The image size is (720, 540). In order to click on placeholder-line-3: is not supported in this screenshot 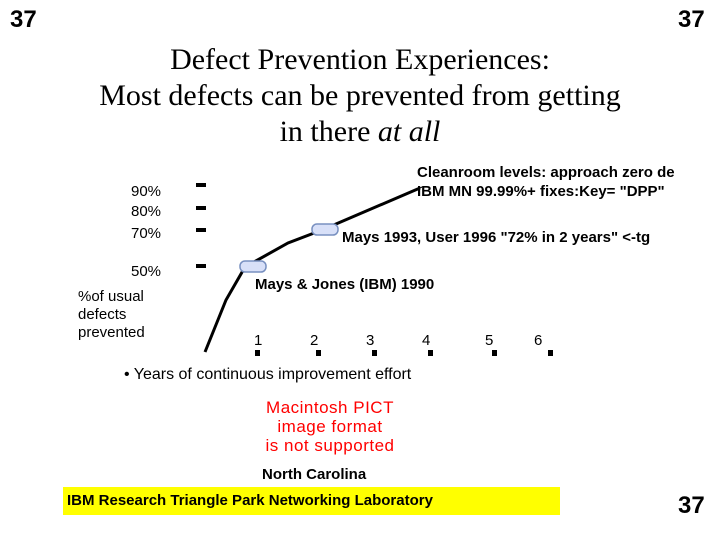, I will do `click(330, 445)`.